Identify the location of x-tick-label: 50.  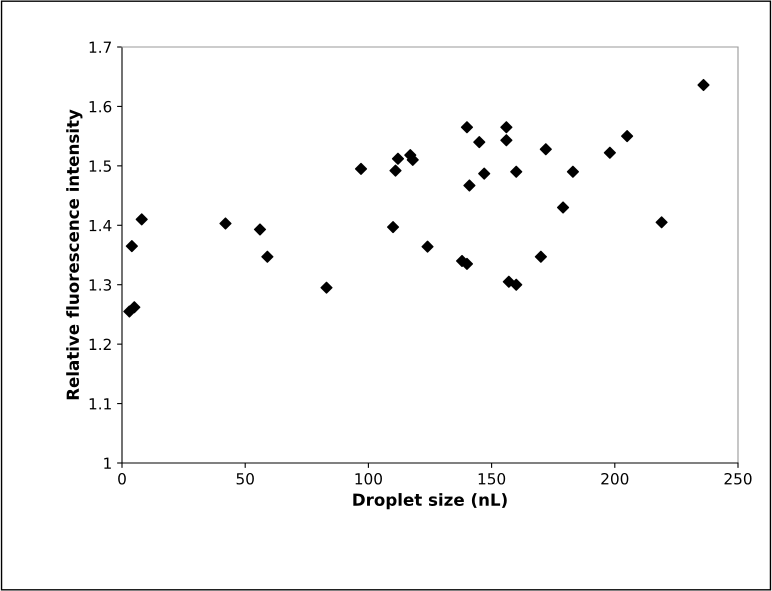
(245, 478).